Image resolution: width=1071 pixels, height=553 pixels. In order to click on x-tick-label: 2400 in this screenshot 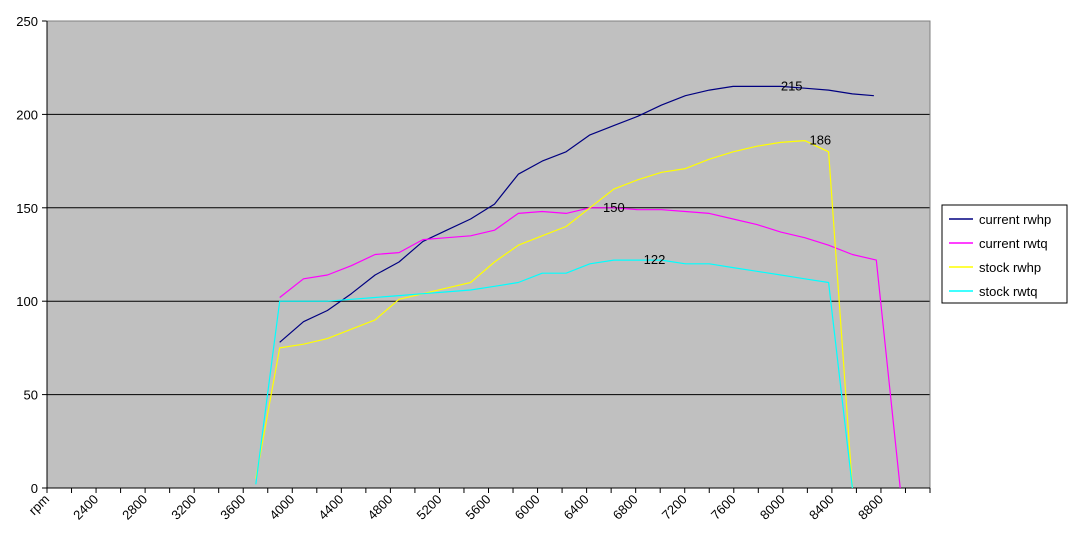, I will do `click(85, 507)`.